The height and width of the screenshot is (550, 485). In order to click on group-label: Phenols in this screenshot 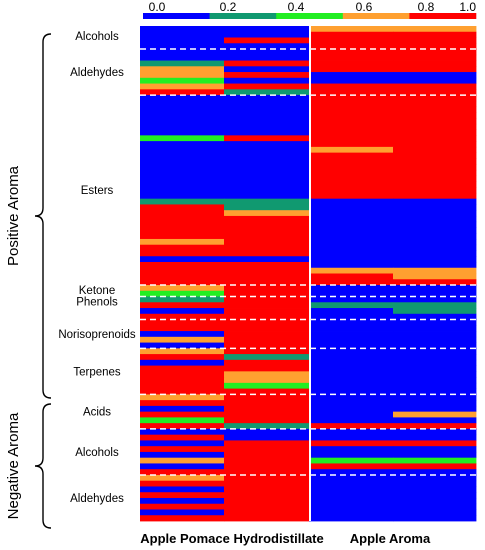, I will do `click(97, 303)`.